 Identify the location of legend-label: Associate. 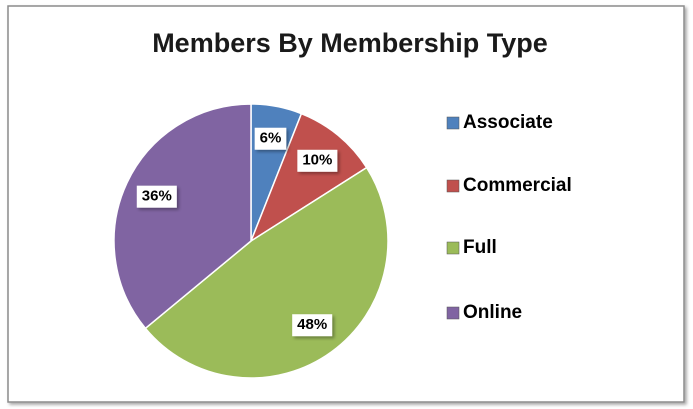
(508, 122).